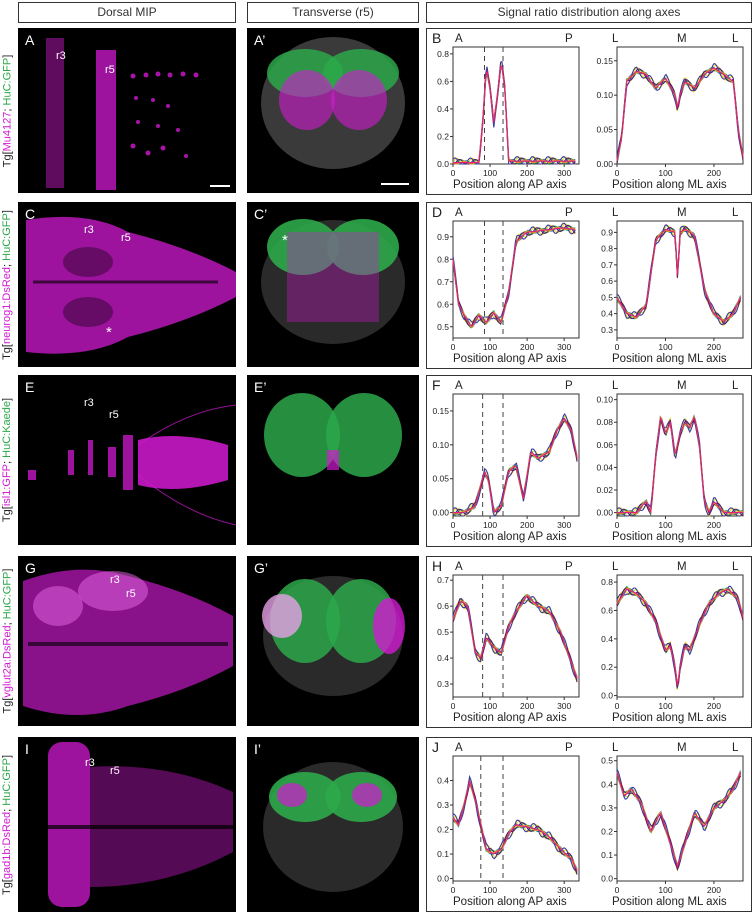 The image size is (755, 914). Describe the element at coordinates (30, 40) in the screenshot. I see `panel-label-a: A` at that location.